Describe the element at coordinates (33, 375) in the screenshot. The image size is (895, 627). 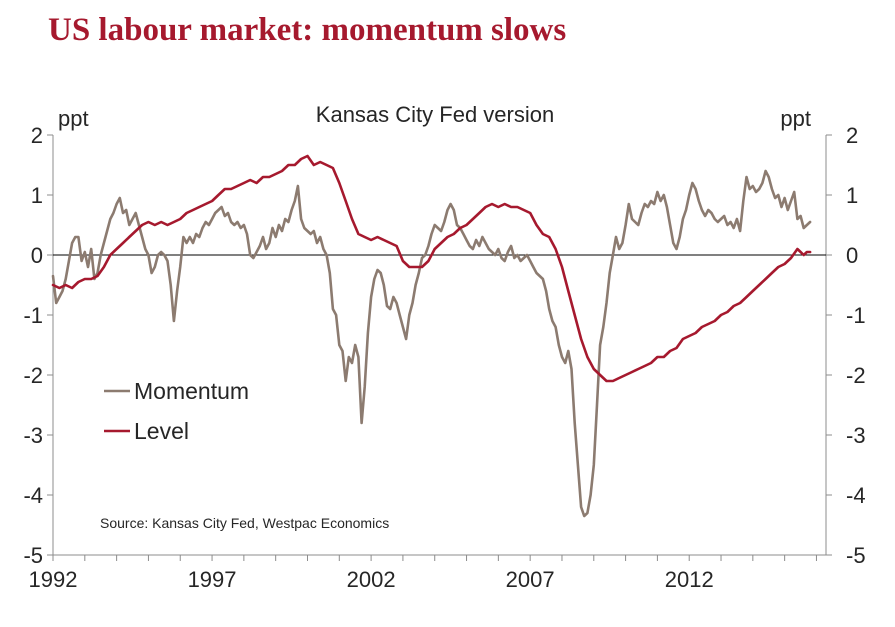
I see `y-tick-label-left: -2` at that location.